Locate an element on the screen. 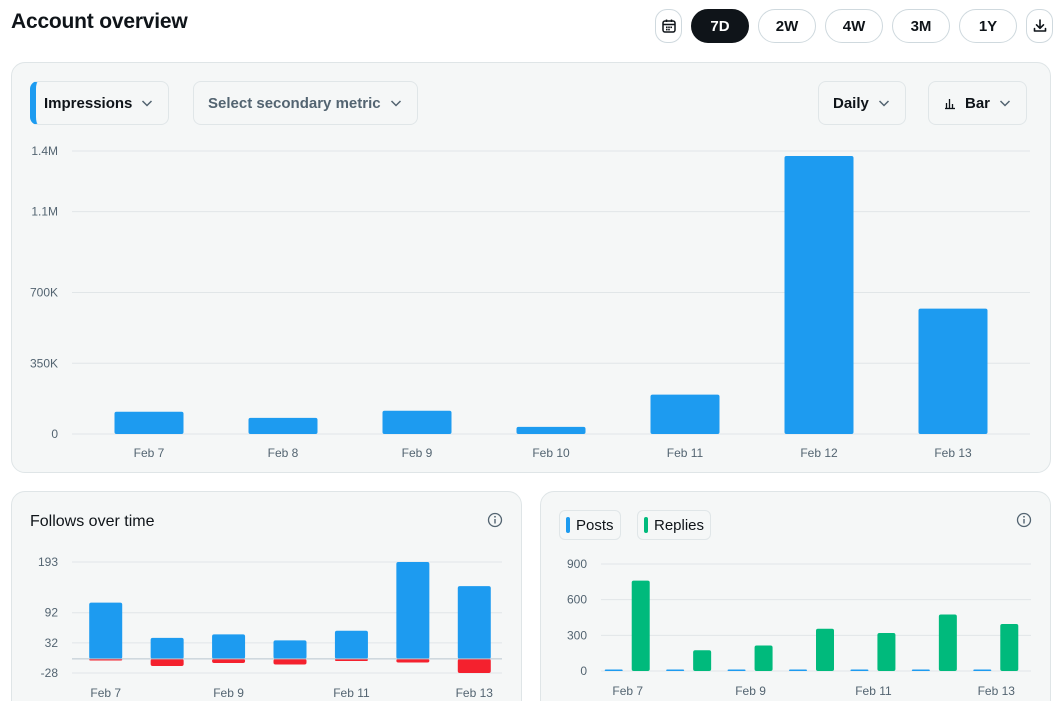 The height and width of the screenshot is (701, 1063). secondary-metric-dropdown: Select secondary metric is located at coordinates (305, 103).